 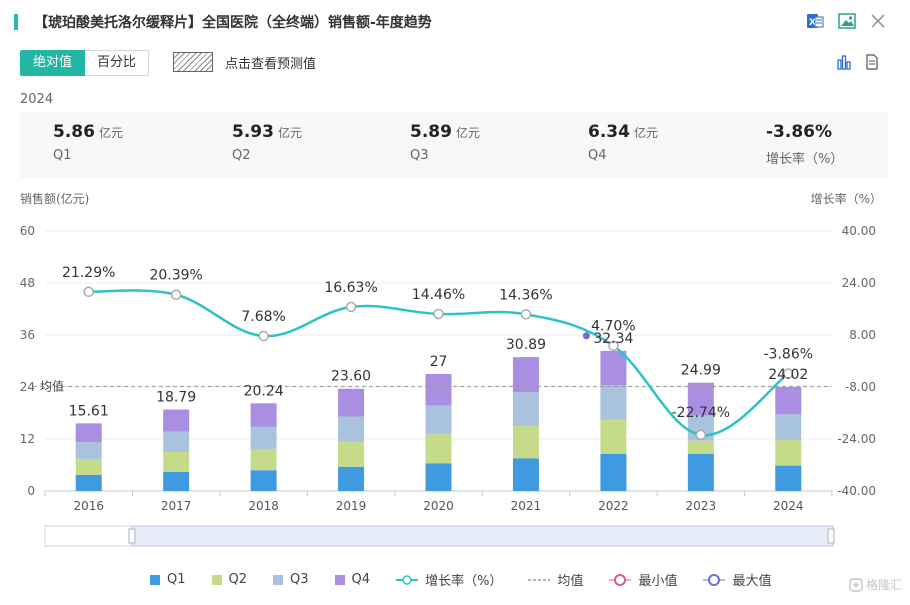 I want to click on title-accent-bar, so click(x=16, y=22).